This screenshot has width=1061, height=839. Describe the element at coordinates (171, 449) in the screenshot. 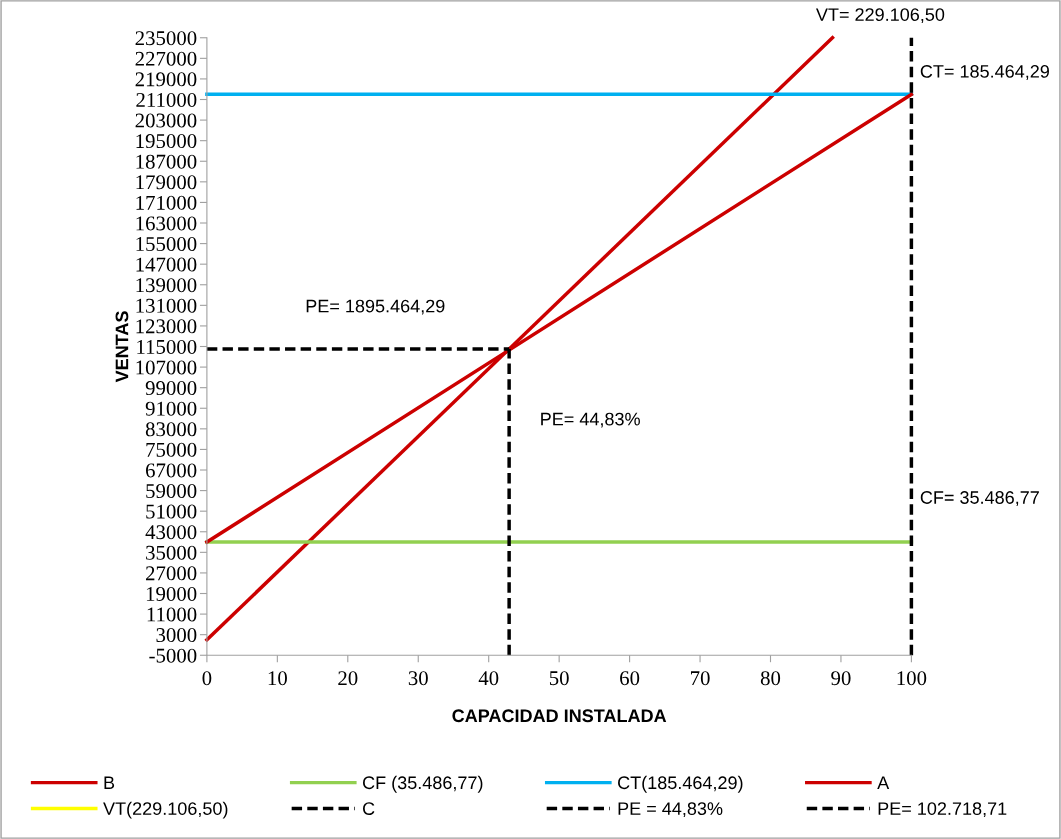

I see `y-tick-label: 75000` at that location.